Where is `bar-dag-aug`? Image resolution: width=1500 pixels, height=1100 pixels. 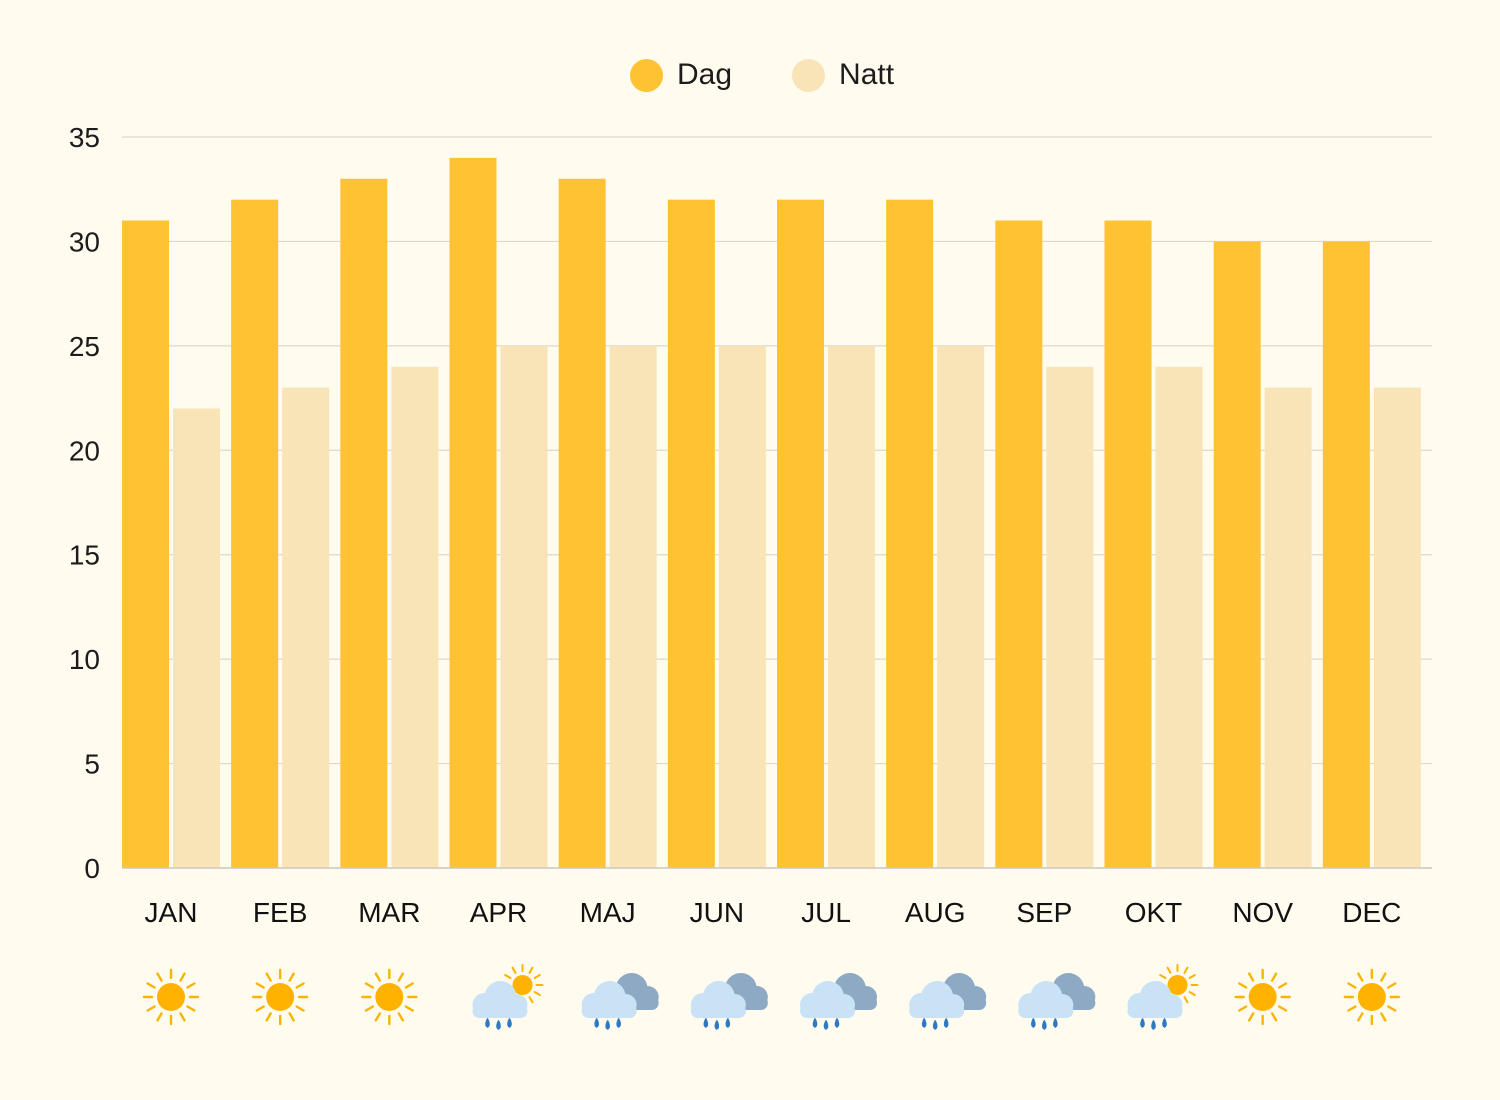 bar-dag-aug is located at coordinates (910, 533).